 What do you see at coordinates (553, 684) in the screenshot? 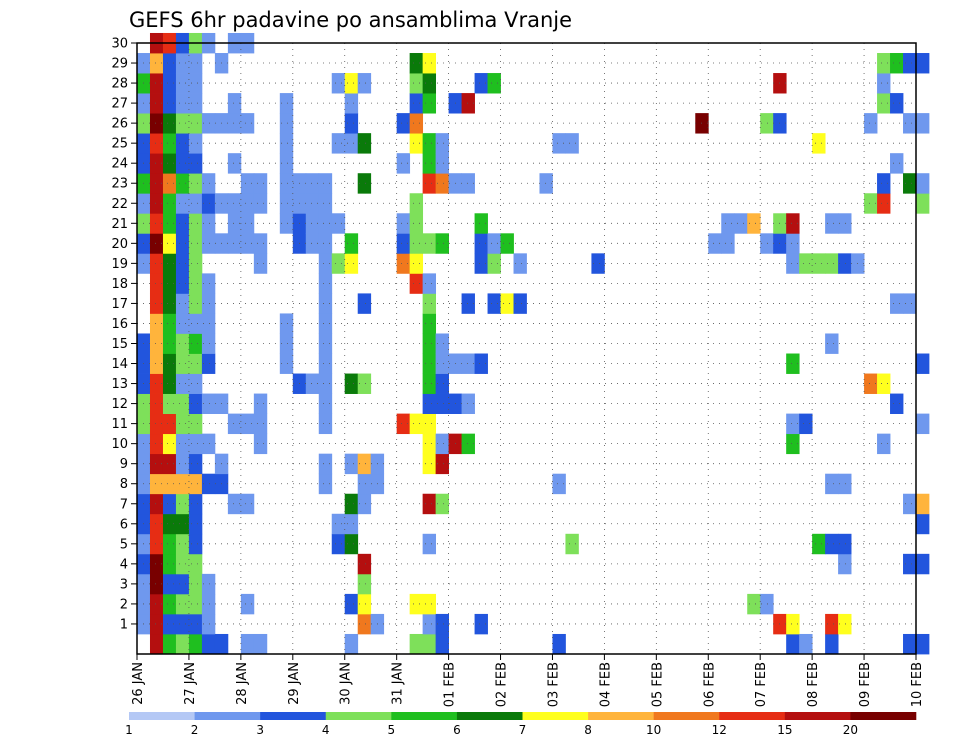
I see `x-tick-label: 03 FEB` at bounding box center [553, 684].